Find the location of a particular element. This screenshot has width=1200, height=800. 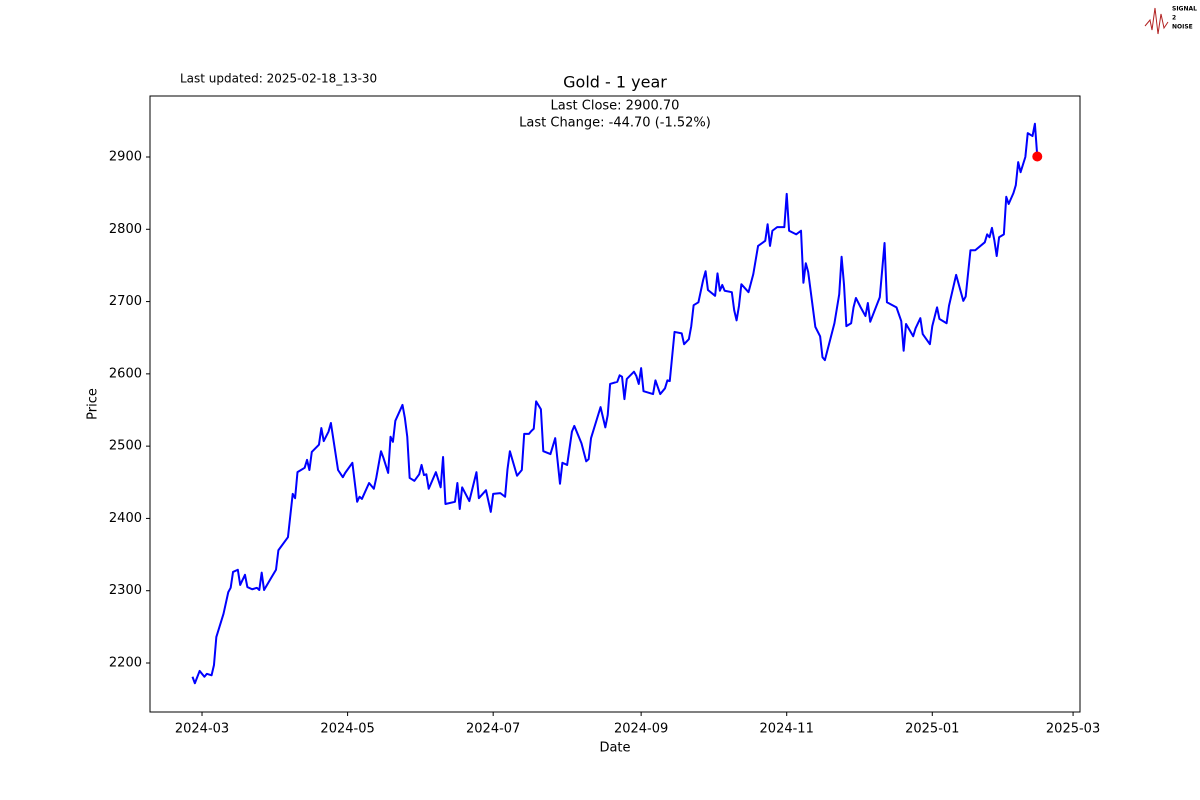

x-tick-label: 2024-09 is located at coordinates (641, 729).